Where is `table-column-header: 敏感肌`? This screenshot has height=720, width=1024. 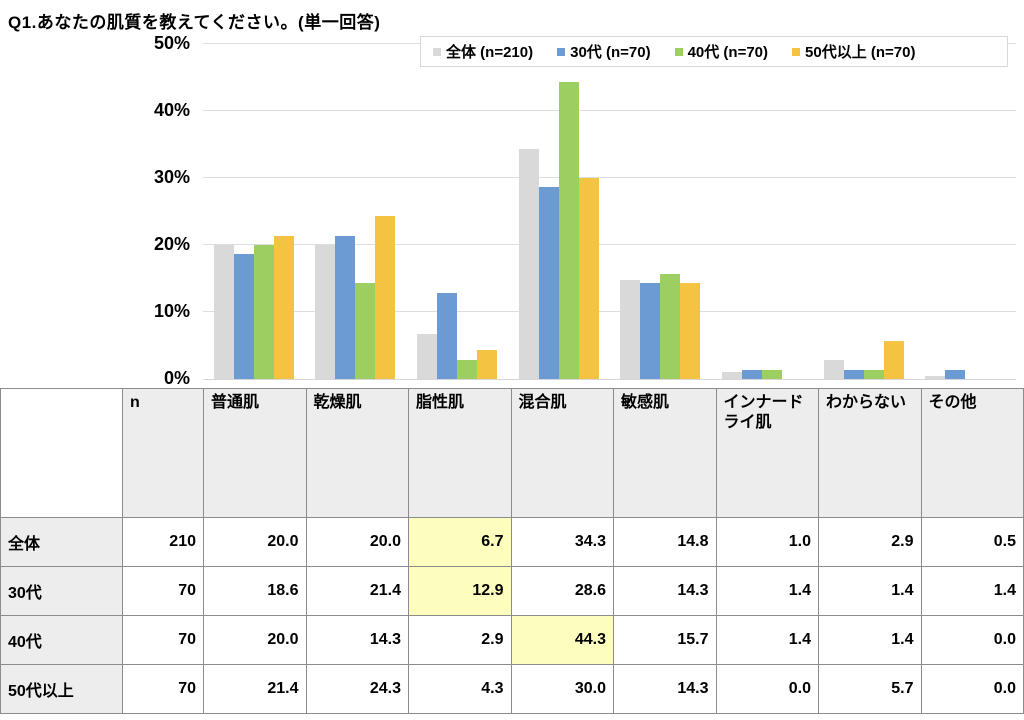 table-column-header: 敏感肌 is located at coordinates (665, 453).